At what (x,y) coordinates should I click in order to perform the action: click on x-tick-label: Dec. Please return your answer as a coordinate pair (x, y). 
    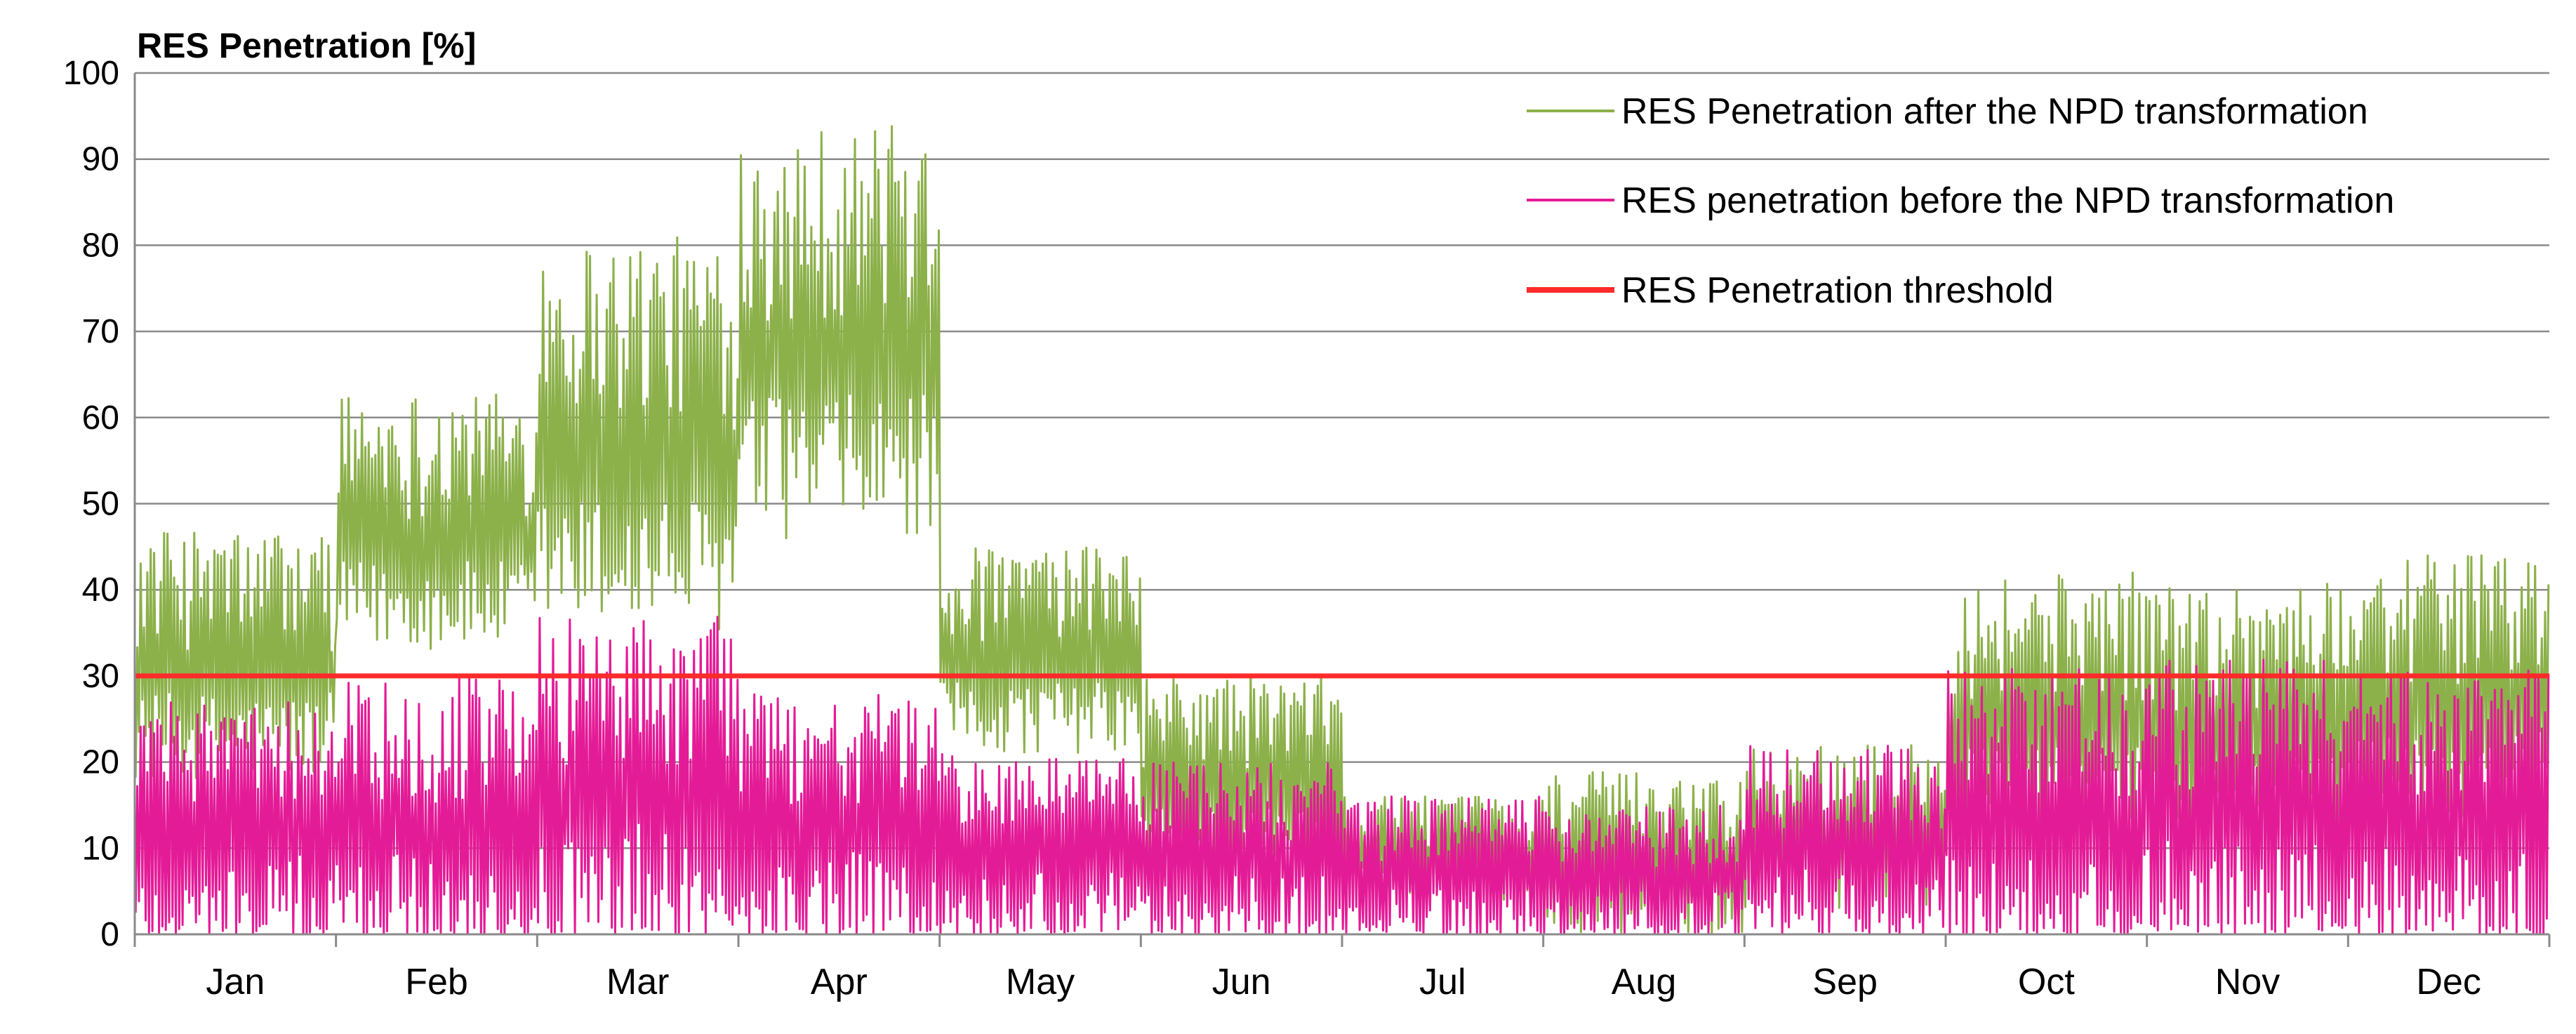
    Looking at the image, I should click on (2449, 982).